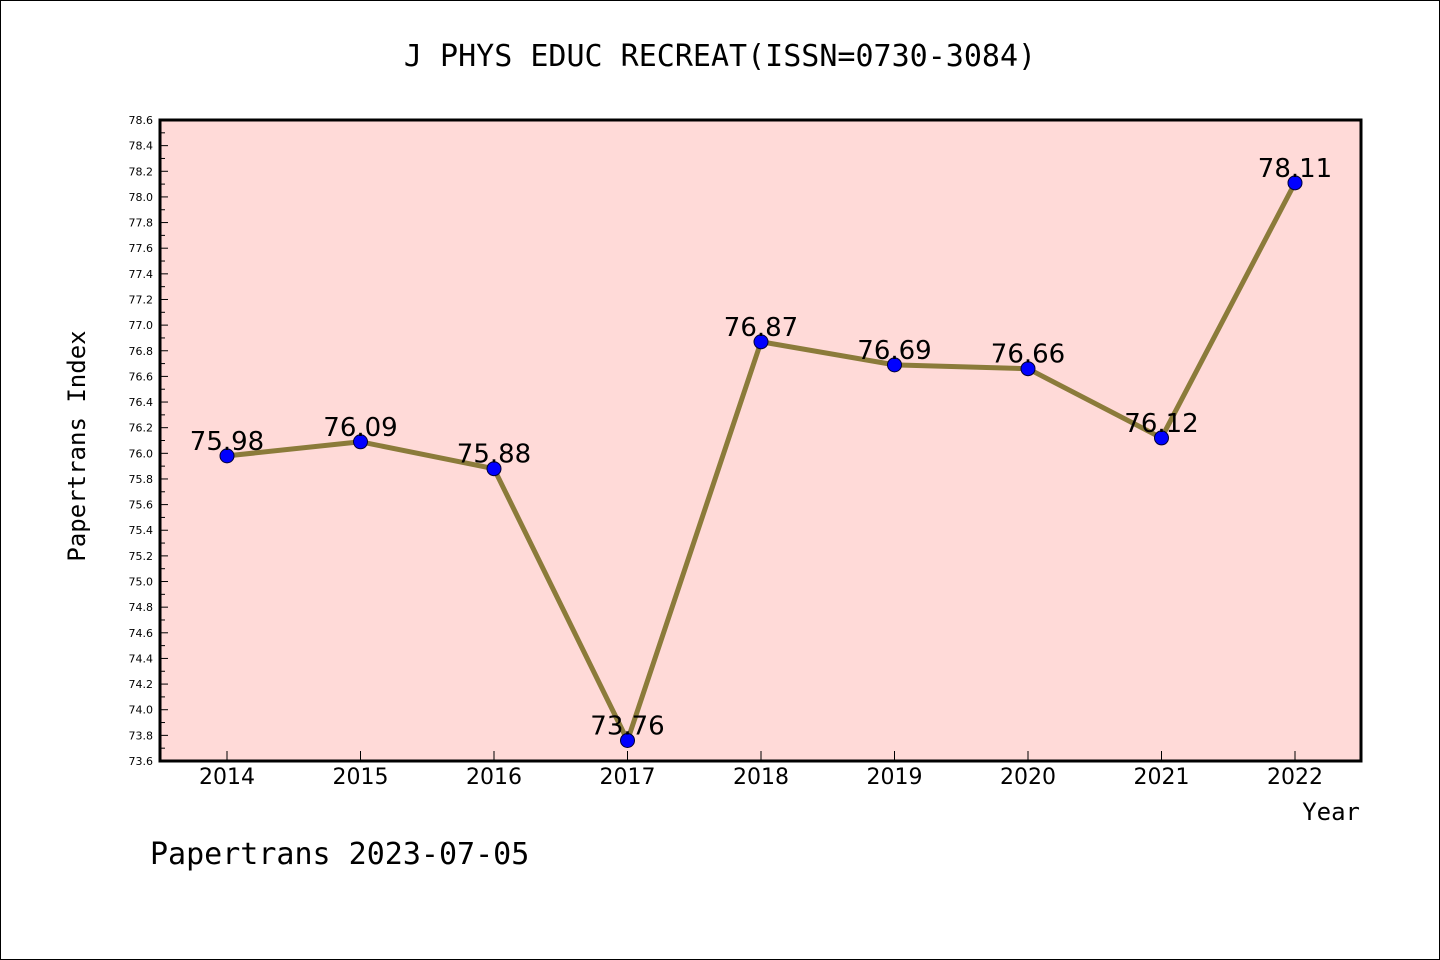 The width and height of the screenshot is (1440, 960). I want to click on x-axis-title: Year, so click(1331, 812).